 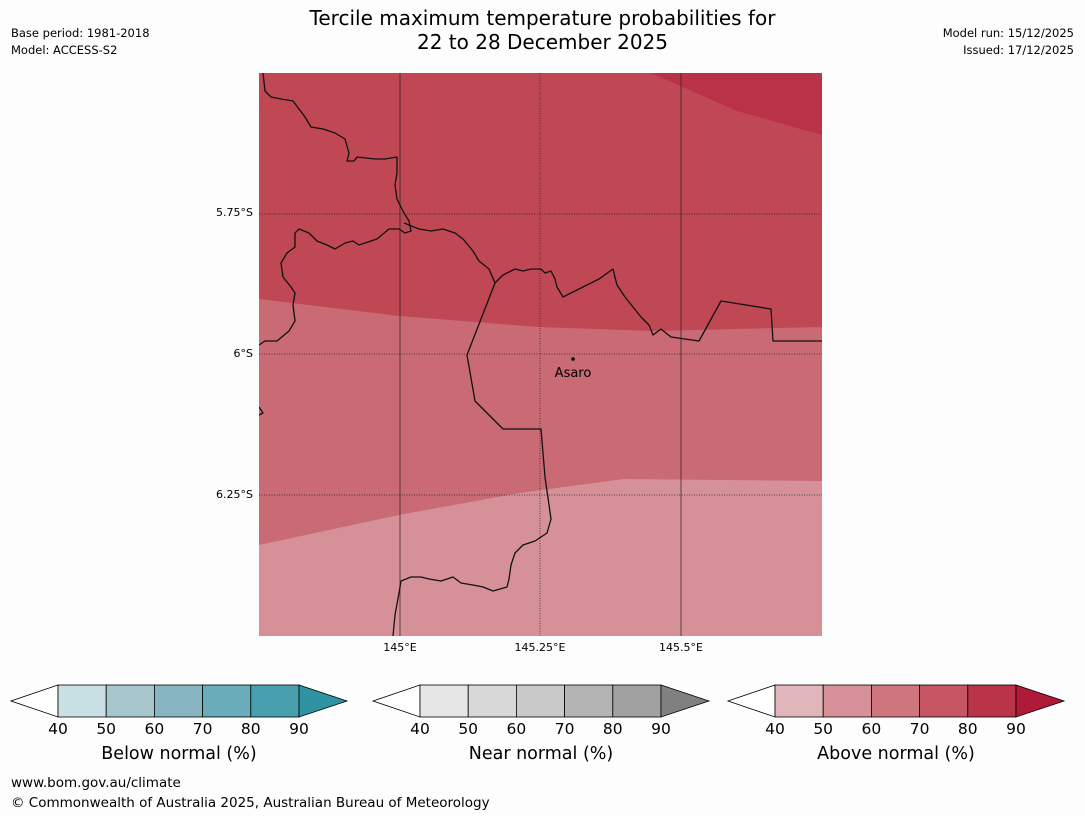 What do you see at coordinates (234, 494) in the screenshot?
I see `lat-label-6-25s: 6.25°S` at bounding box center [234, 494].